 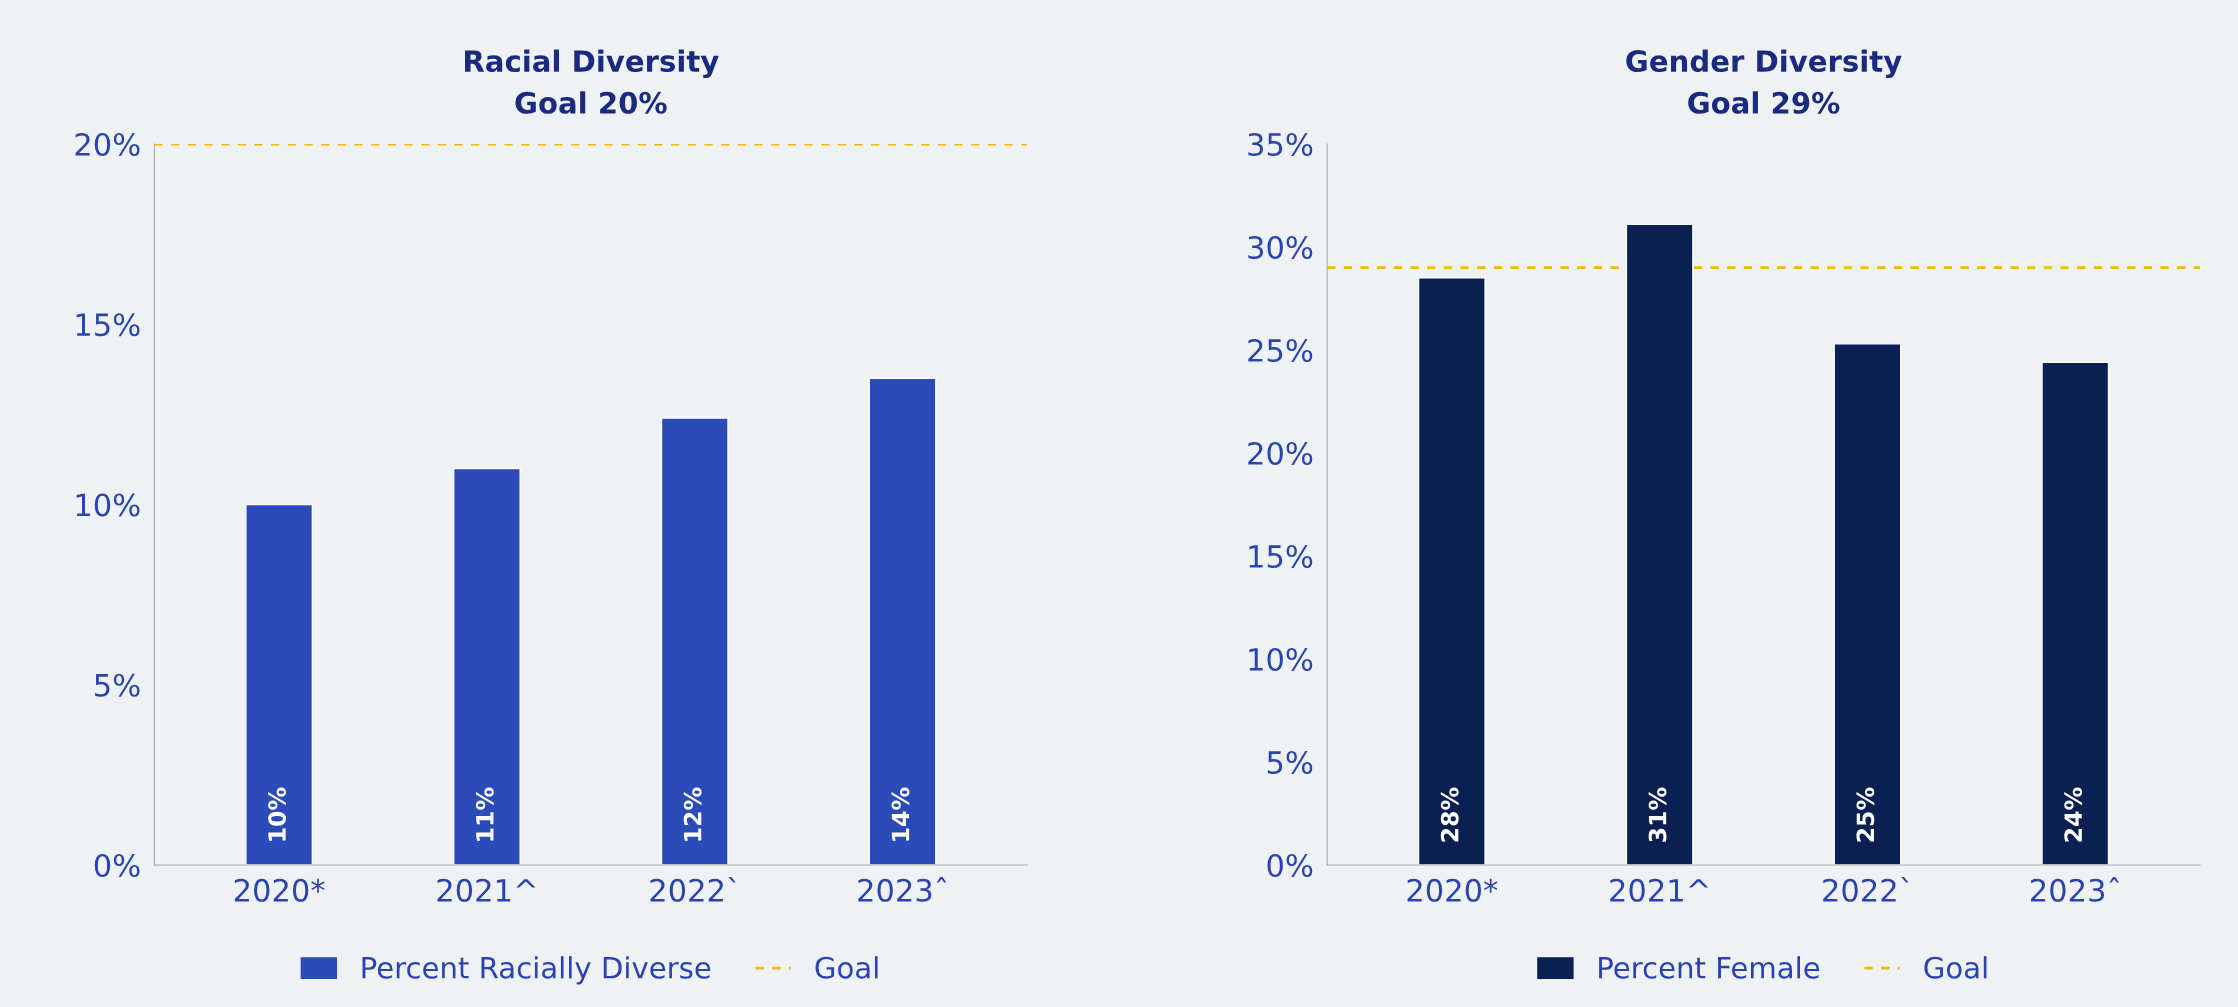 What do you see at coordinates (1657, 814) in the screenshot?
I see `data-label: 31%` at bounding box center [1657, 814].